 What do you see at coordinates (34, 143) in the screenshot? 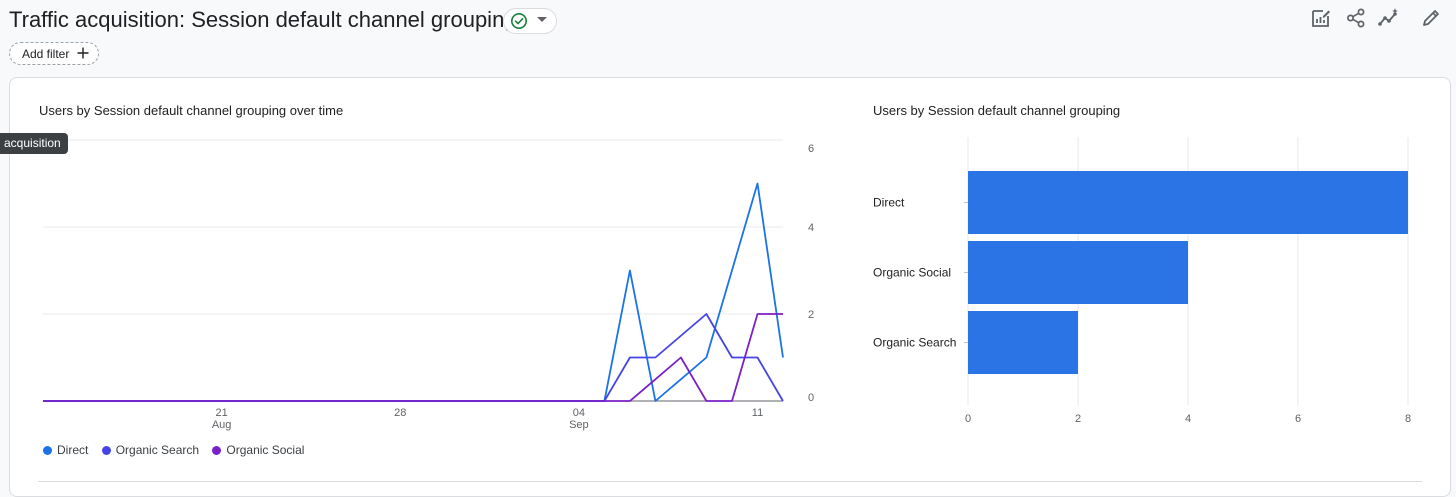
I see `tooltip: acquisition` at bounding box center [34, 143].